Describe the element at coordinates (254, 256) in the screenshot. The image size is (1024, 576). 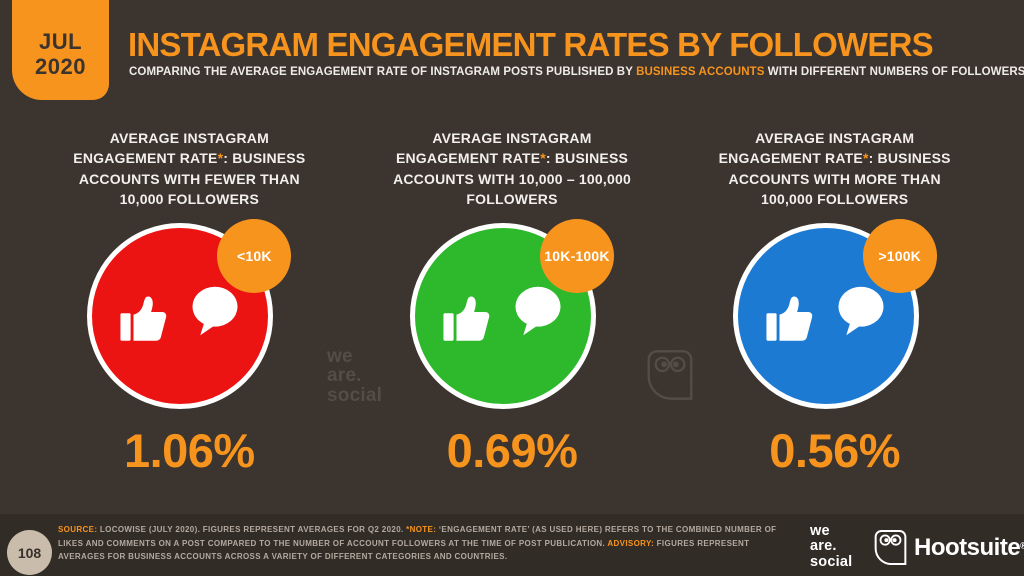
I see `follower-range-badge: <10K` at that location.